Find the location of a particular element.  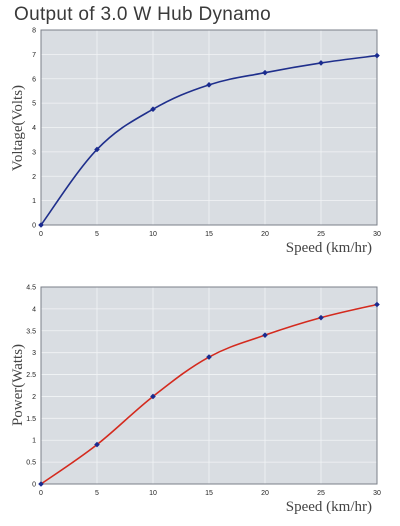

page-title: Output of 3.0 W Hub Dynamo is located at coordinates (143, 14).